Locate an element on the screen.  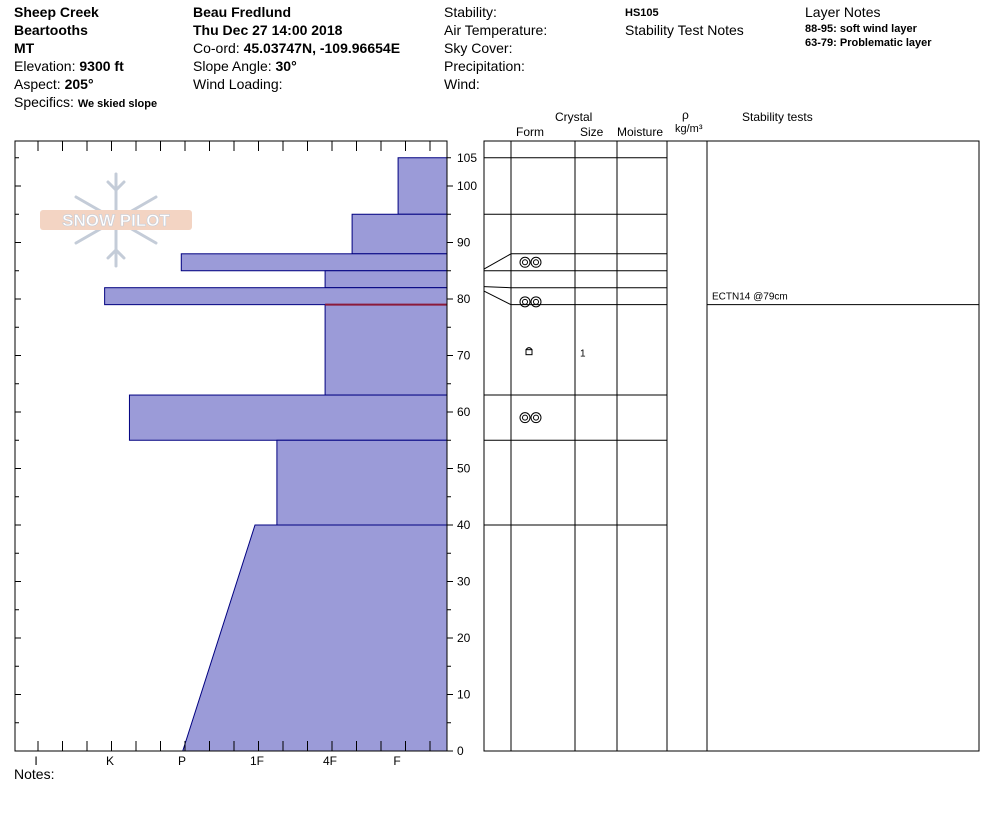
snowpilot-logo: SNOW PILOT is located at coordinates (116, 220).